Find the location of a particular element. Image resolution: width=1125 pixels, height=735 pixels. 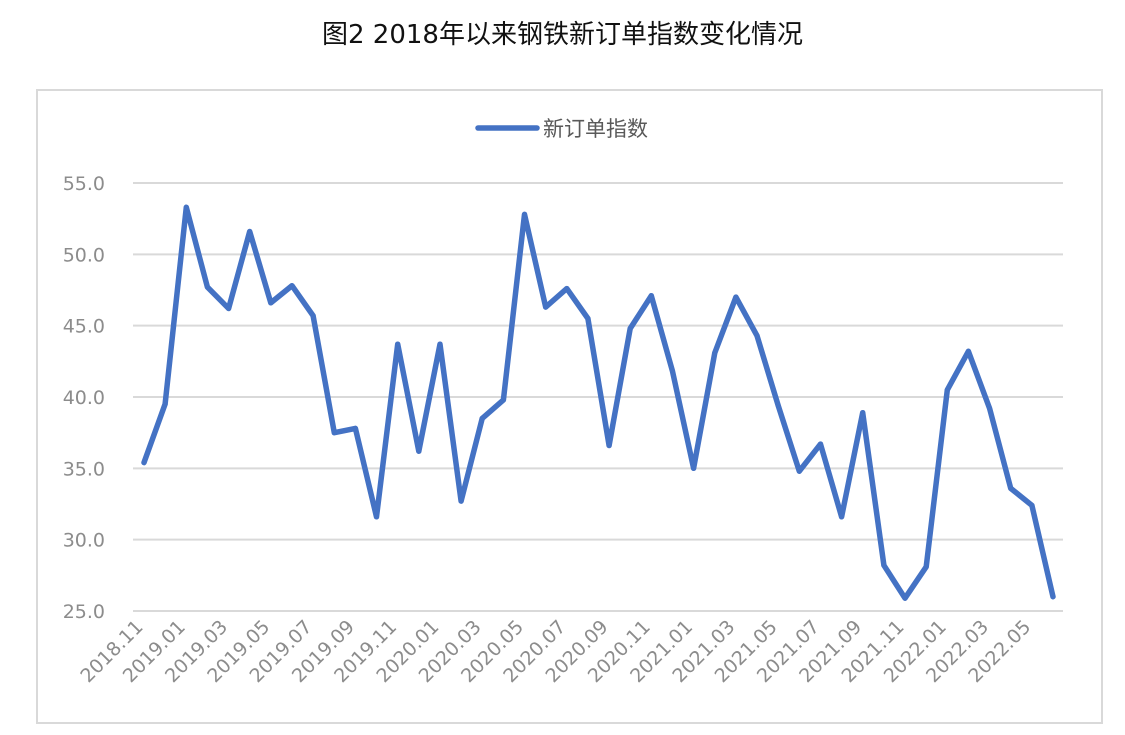

y-tick-label: 50.0 is located at coordinates (84, 255).